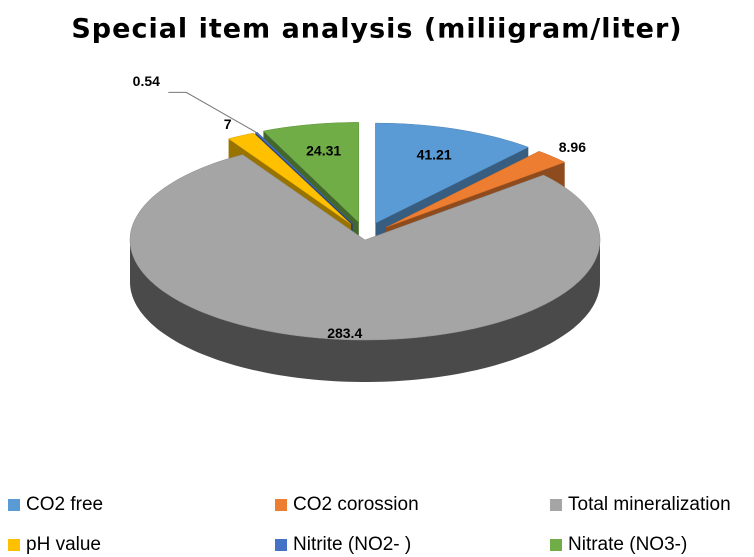 Image resolution: width=754 pixels, height=557 pixels. Describe the element at coordinates (63, 544) in the screenshot. I see `legend-label: pH value` at that location.